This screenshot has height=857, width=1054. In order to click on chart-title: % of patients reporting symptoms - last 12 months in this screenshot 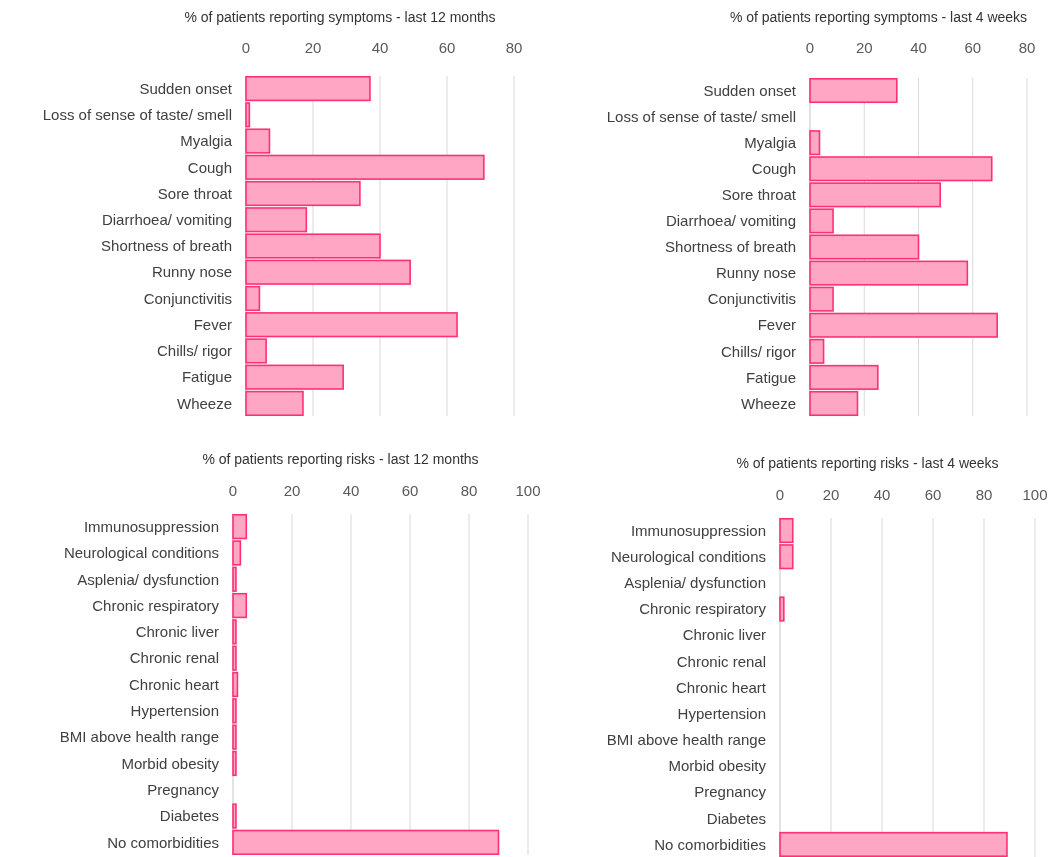, I will do `click(340, 17)`.